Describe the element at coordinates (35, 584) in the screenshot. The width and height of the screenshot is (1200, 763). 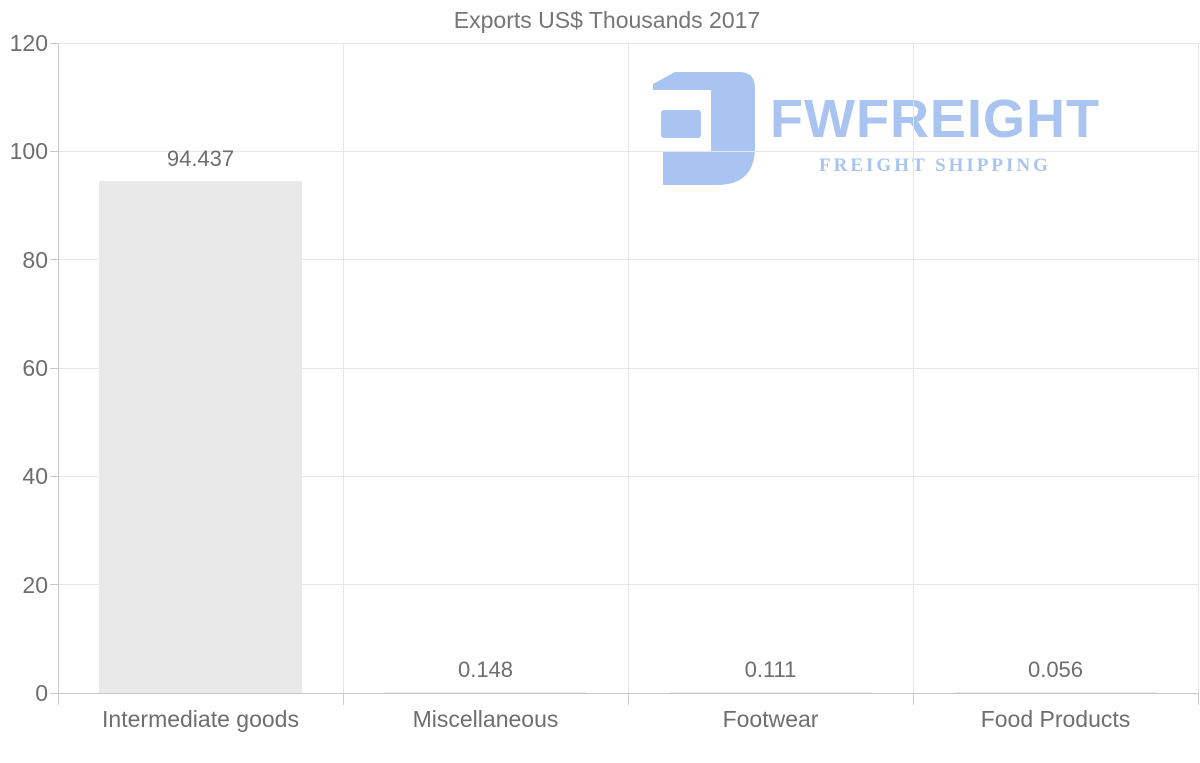
I see `y-tick-label: 20` at that location.